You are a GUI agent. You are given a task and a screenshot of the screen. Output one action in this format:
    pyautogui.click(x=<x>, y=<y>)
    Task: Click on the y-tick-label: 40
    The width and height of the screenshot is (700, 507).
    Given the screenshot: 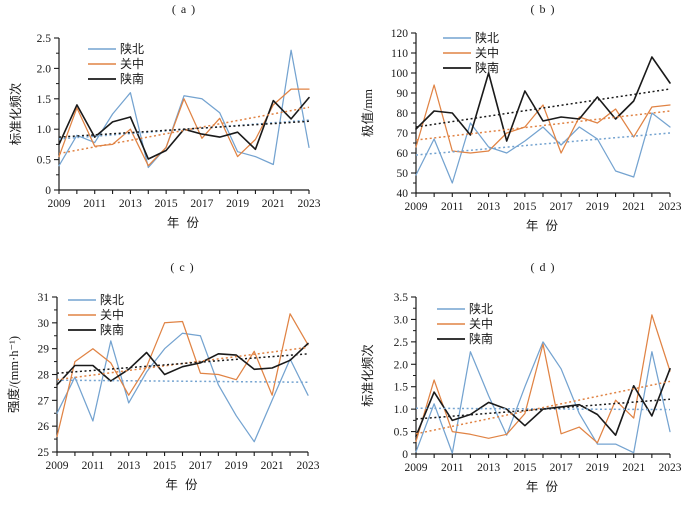 What is the action you would take?
    pyautogui.click(x=403, y=194)
    